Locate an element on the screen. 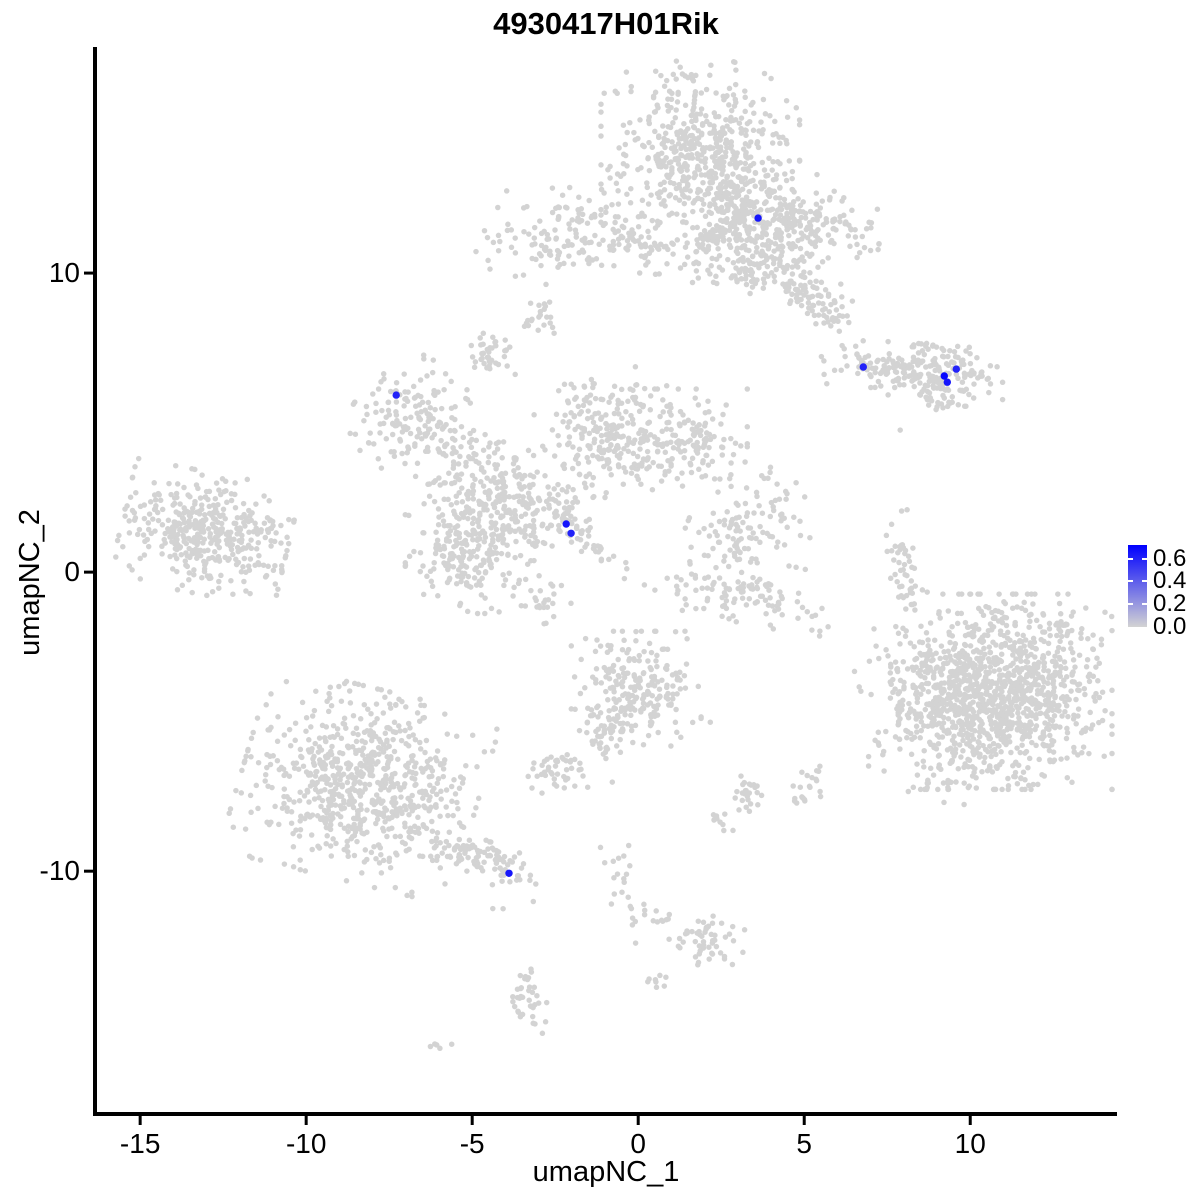 Image resolution: width=1200 pixels, height=1200 pixels. y-tick-label: 0 is located at coordinates (72, 572).